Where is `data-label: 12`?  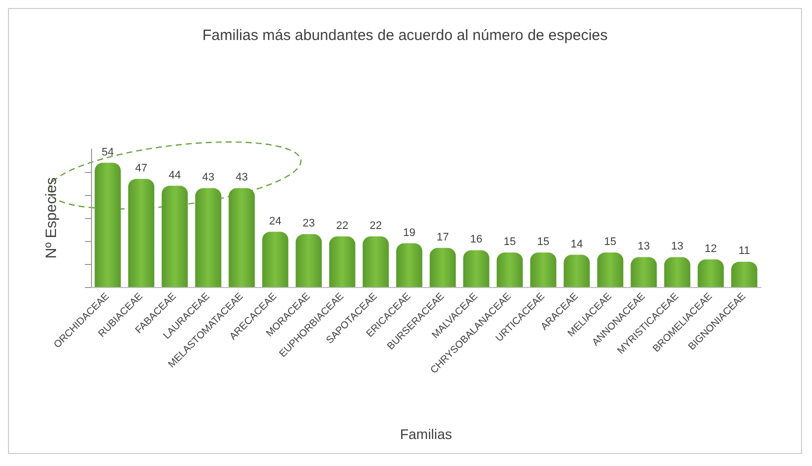
data-label: 12 is located at coordinates (710, 248).